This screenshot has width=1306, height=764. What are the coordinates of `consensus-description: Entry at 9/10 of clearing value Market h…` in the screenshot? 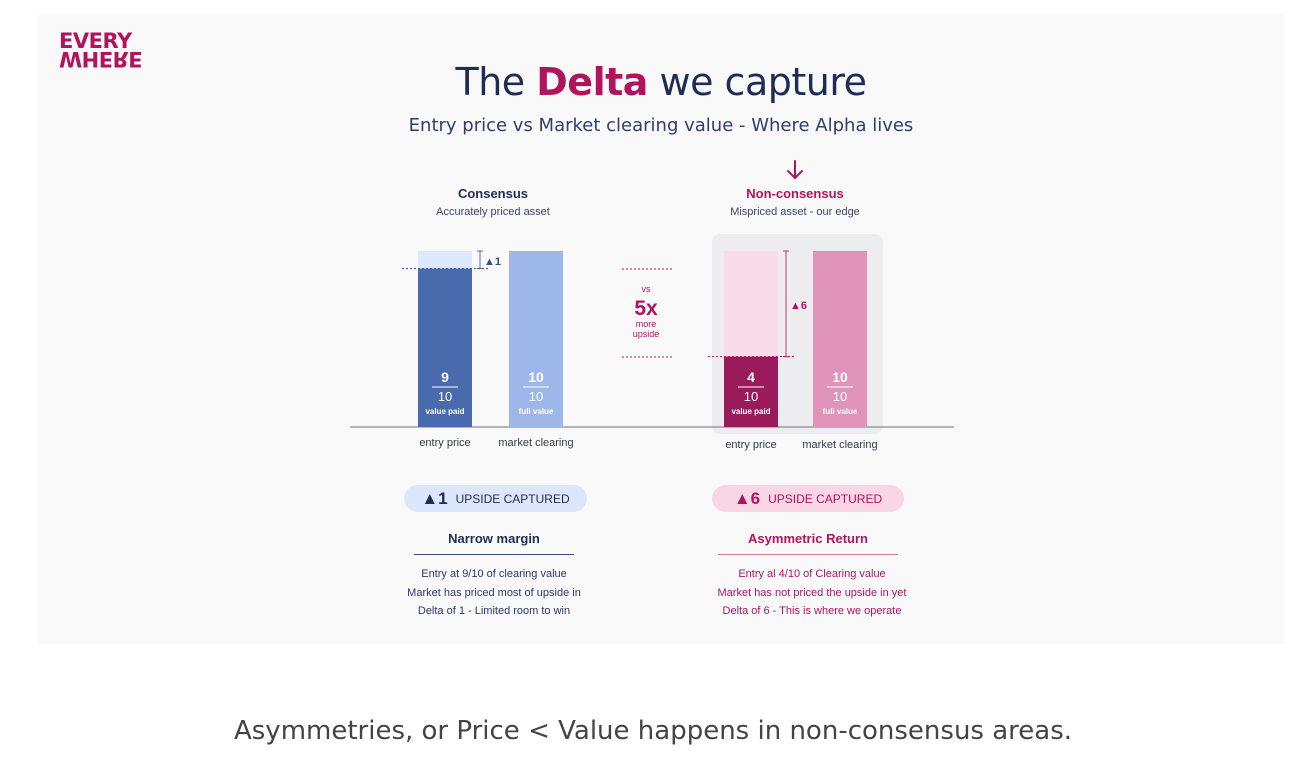 It's located at (494, 593).